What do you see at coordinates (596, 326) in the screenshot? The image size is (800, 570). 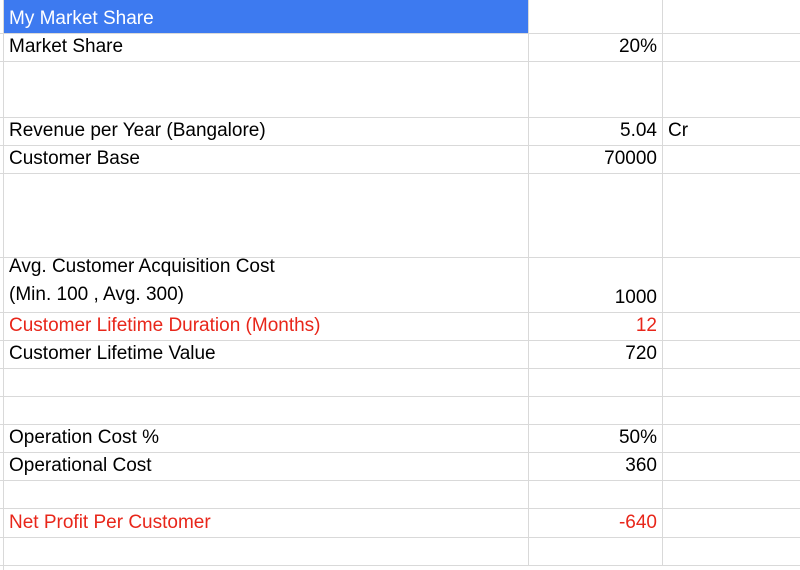 I see `cell-lifetime-duration-value: 12` at bounding box center [596, 326].